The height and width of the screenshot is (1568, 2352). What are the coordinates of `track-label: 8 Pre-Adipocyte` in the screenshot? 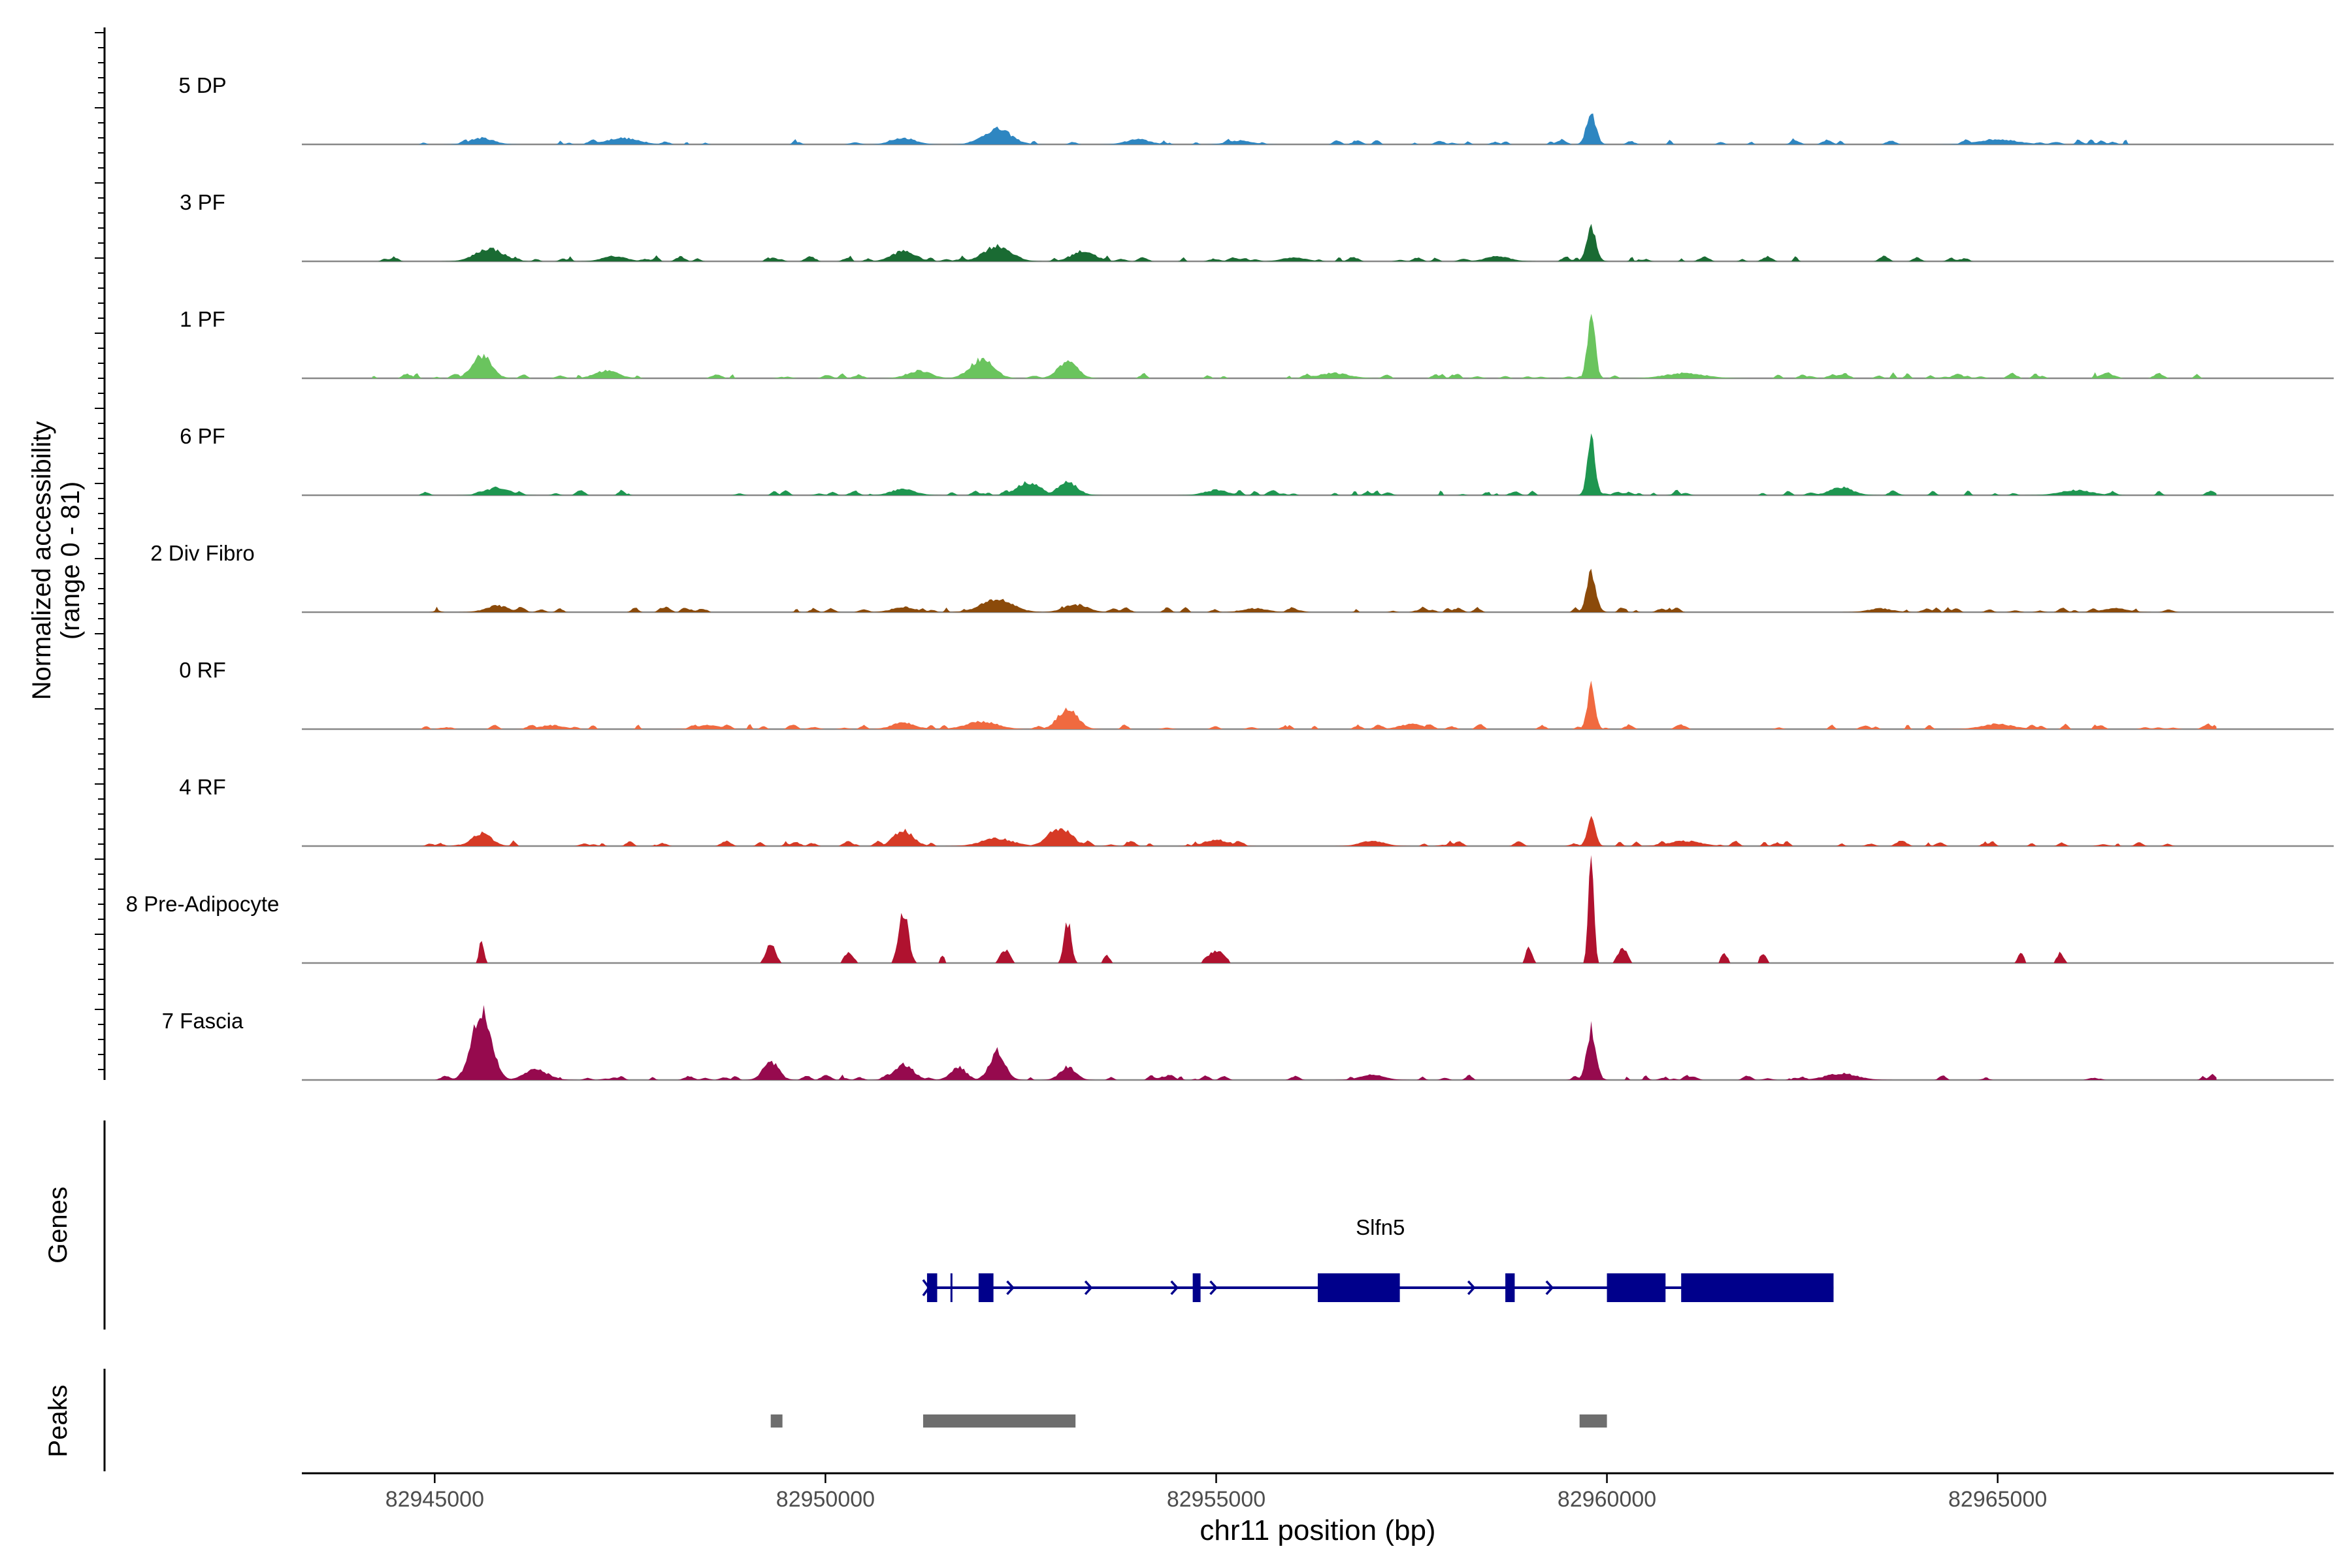 It's located at (203, 904).